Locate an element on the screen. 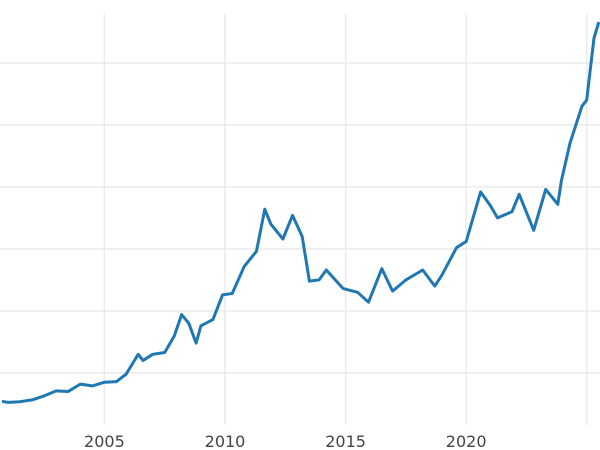 This screenshot has width=600, height=450. x-tick-labels: 2005 2010 2015 2020 is located at coordinates (285, 441).